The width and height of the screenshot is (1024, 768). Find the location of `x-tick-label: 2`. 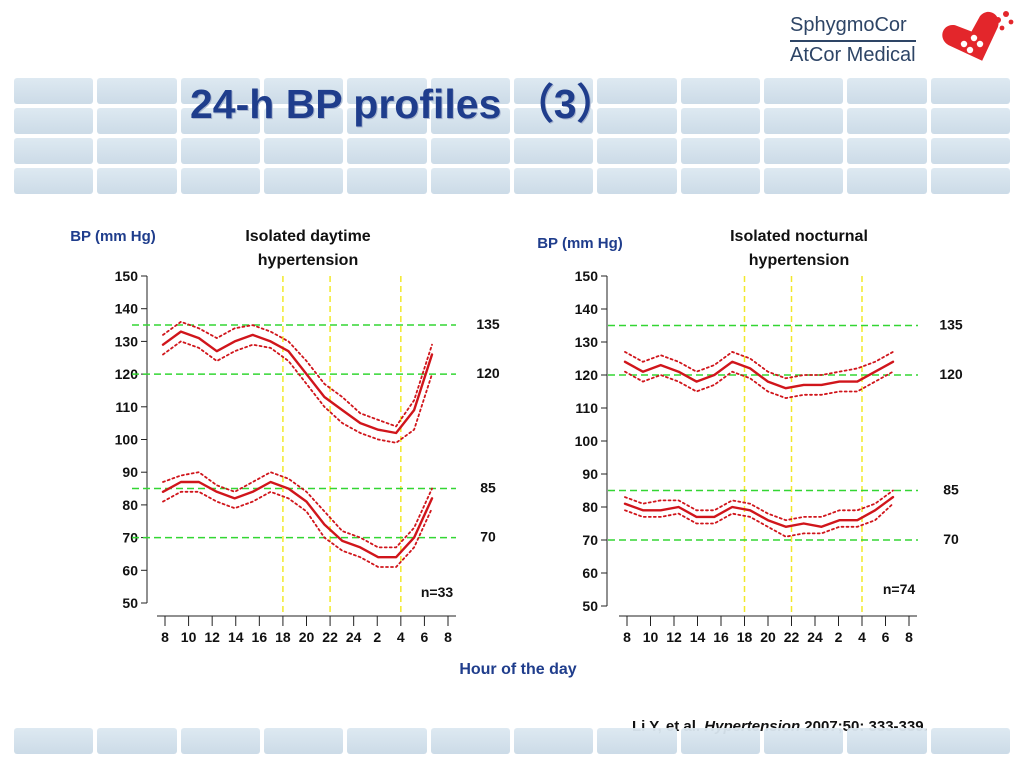

x-tick-label: 2 is located at coordinates (377, 637).